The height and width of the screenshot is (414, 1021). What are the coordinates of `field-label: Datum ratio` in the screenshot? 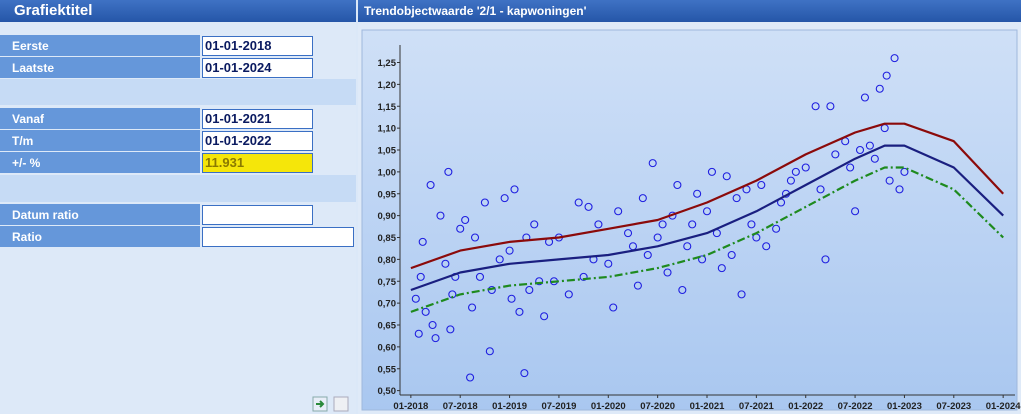 It's located at (100, 215).